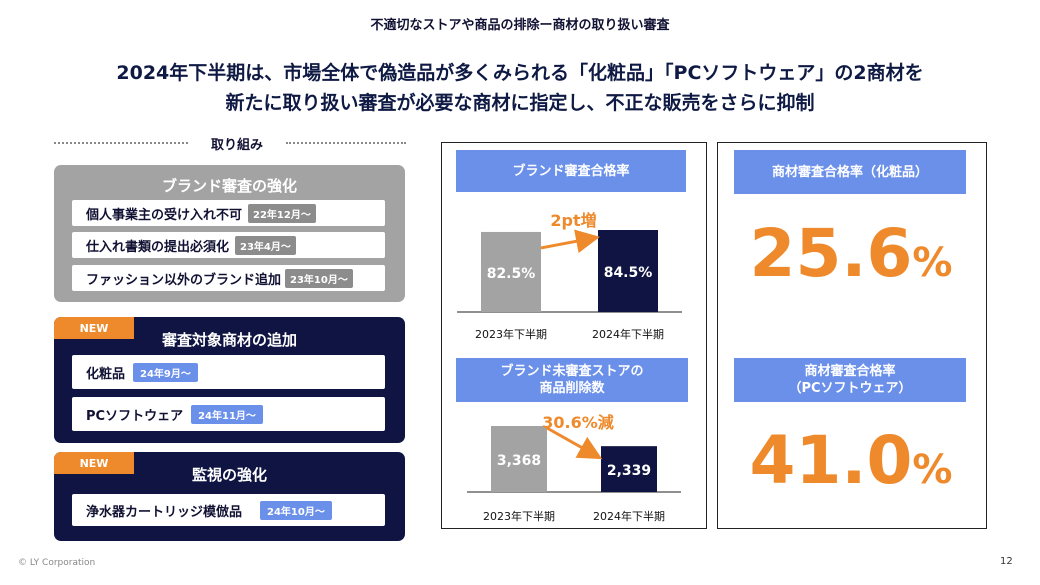  Describe the element at coordinates (165, 372) in the screenshot. I see `date-badge: 24年9月〜` at that location.